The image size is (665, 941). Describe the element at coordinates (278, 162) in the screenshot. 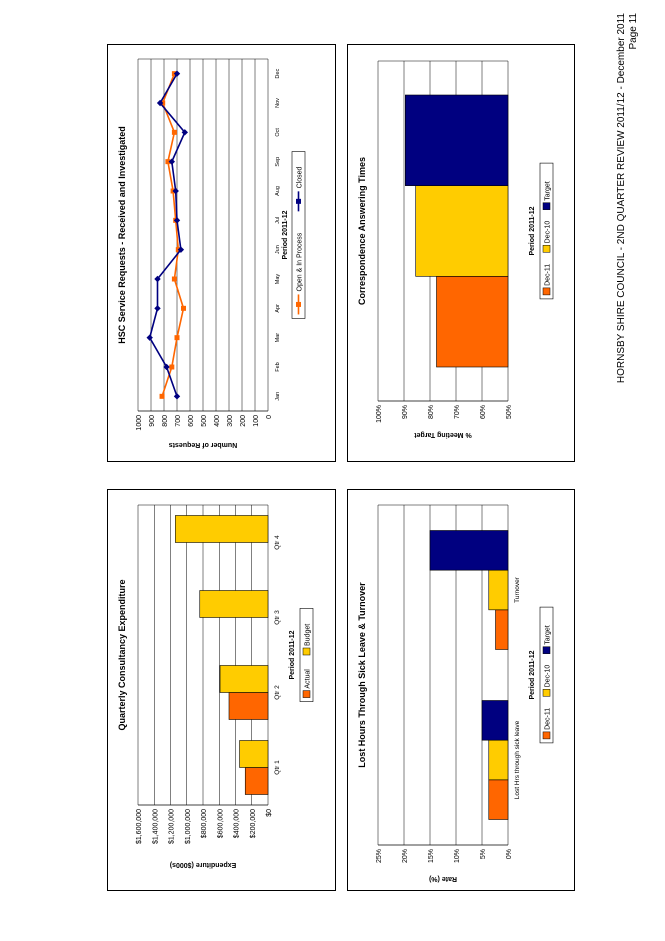

I see `x-tick-label: Sep` at that location.